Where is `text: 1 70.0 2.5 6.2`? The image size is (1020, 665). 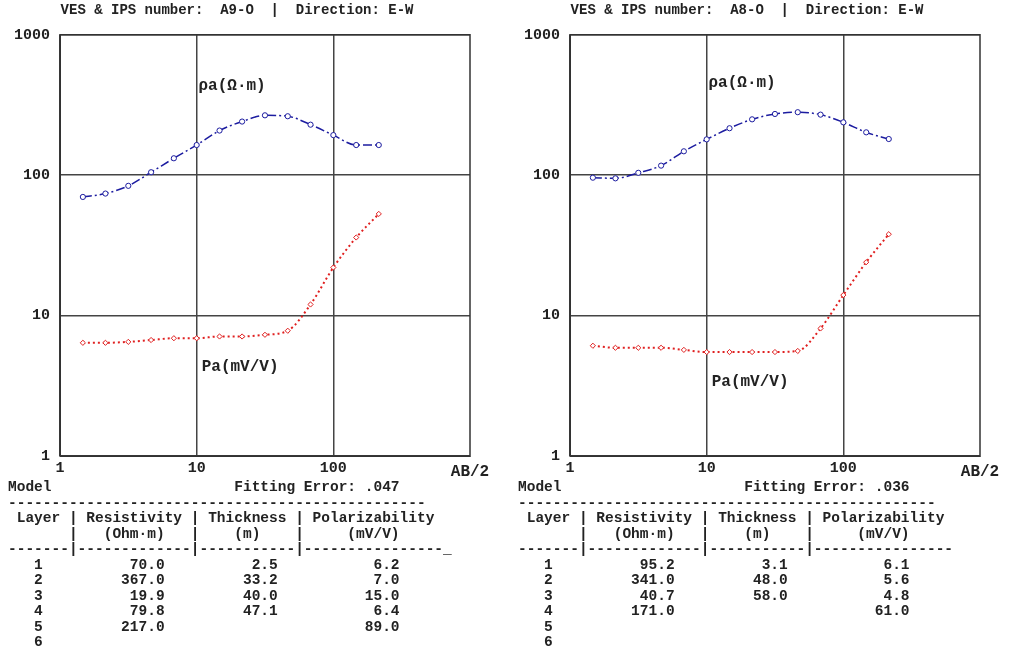
text: 1 70.0 2.5 6.2 is located at coordinates (217, 564).